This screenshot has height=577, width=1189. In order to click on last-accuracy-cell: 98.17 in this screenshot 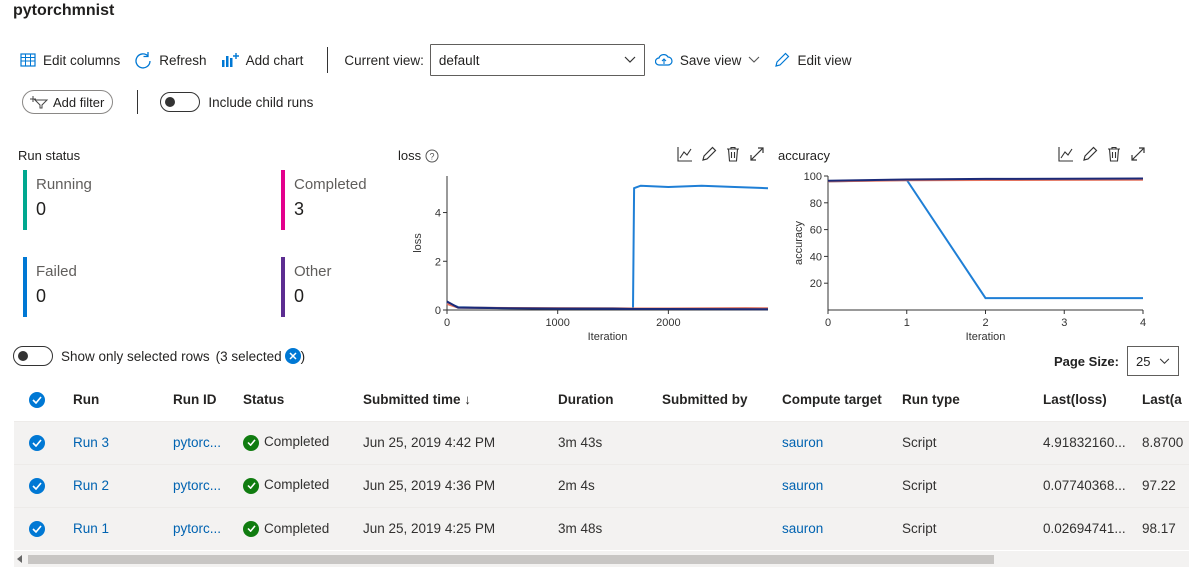, I will do `click(1162, 528)`.